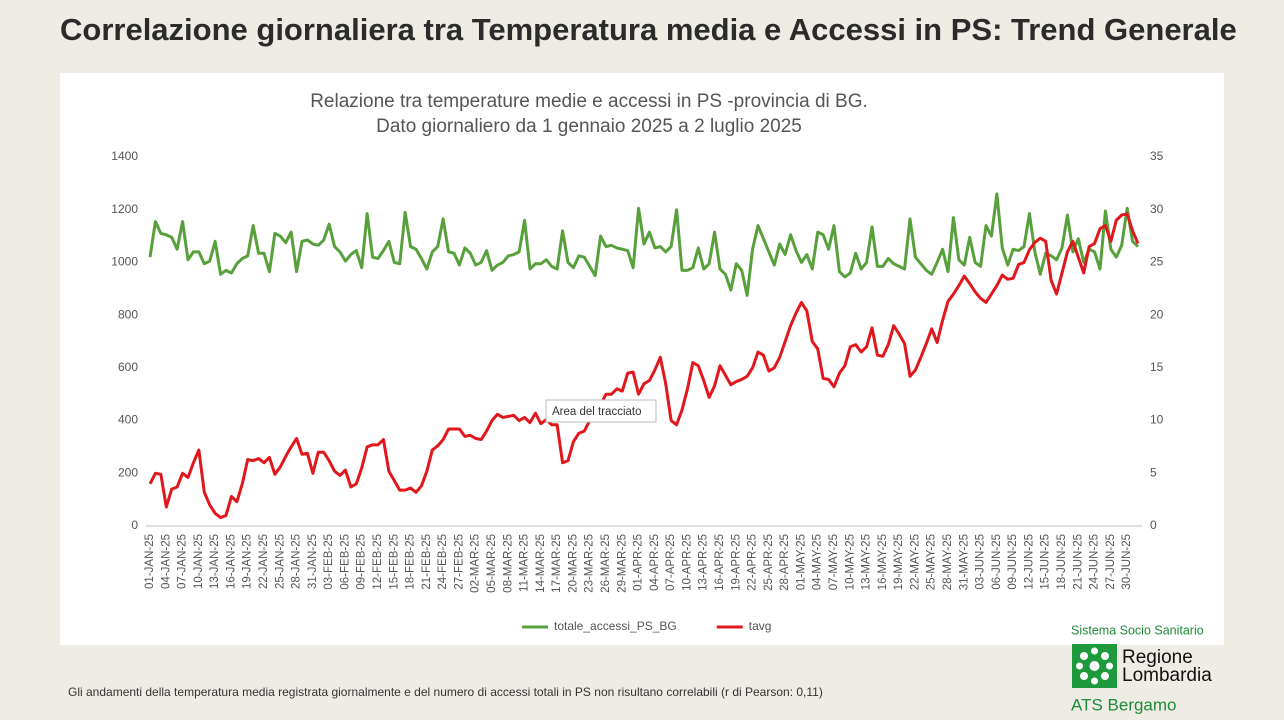 The image size is (1284, 720). What do you see at coordinates (411, 562) in the screenshot?
I see `x-tick-label: 18-FEB-25` at bounding box center [411, 562].